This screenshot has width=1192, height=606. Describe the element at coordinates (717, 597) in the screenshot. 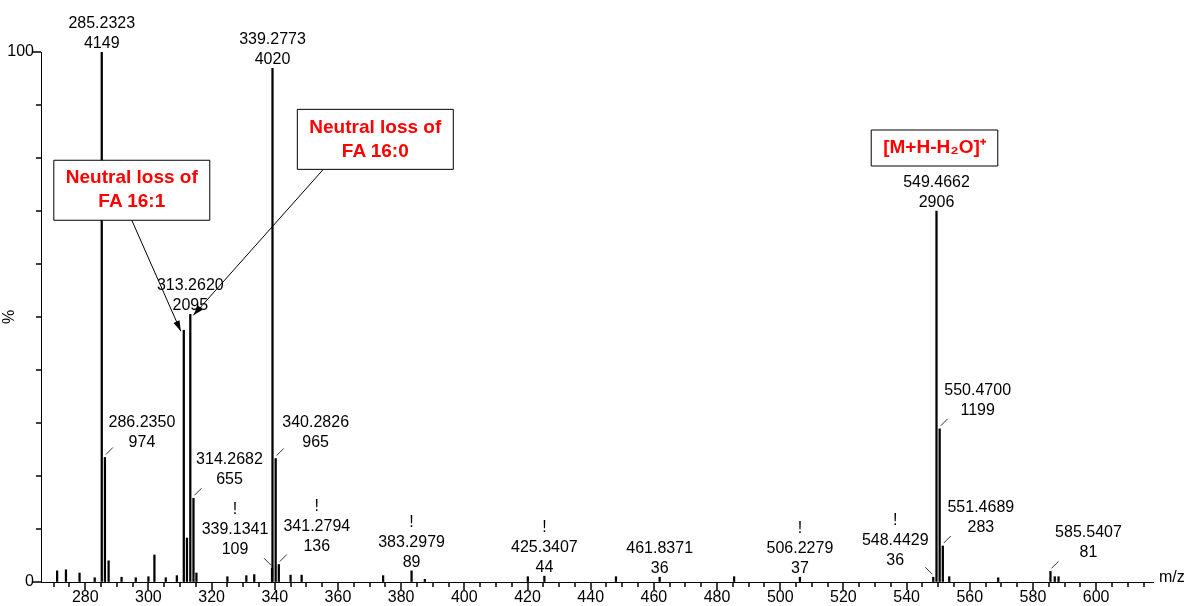

I see `x-tick-label: 480` at that location.